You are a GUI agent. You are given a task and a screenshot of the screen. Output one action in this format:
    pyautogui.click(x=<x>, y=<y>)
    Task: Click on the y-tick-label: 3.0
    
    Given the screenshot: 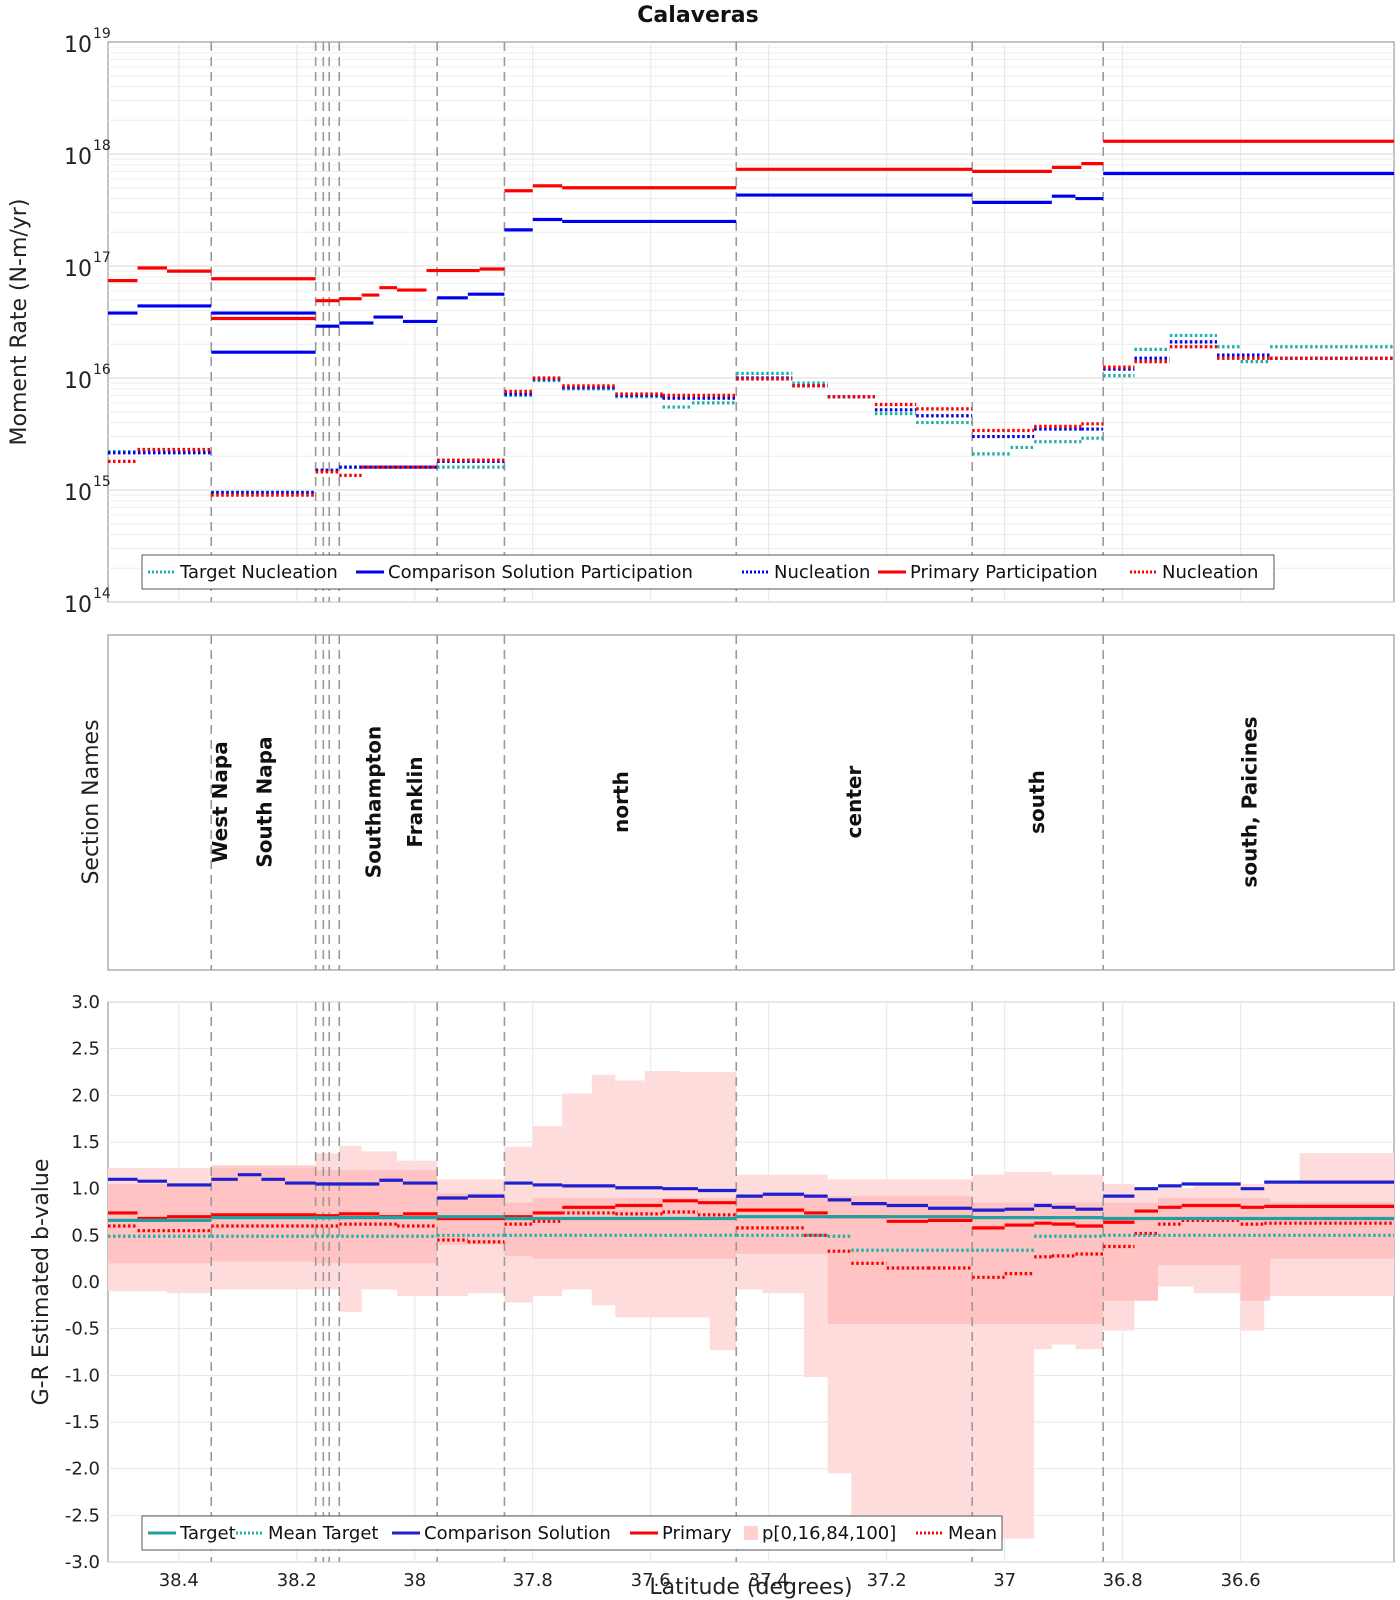 What is the action you would take?
    pyautogui.click(x=85, y=1002)
    